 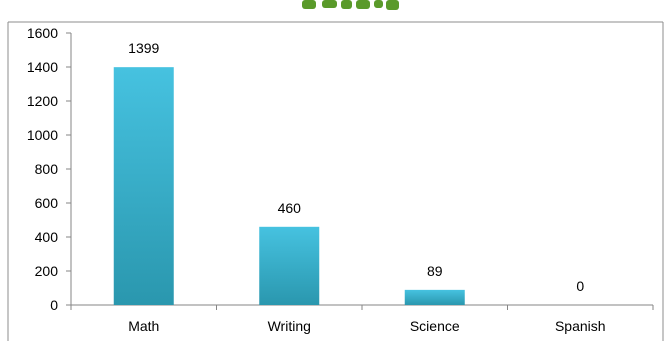 I want to click on y-tick-label: 600, so click(x=47, y=203).